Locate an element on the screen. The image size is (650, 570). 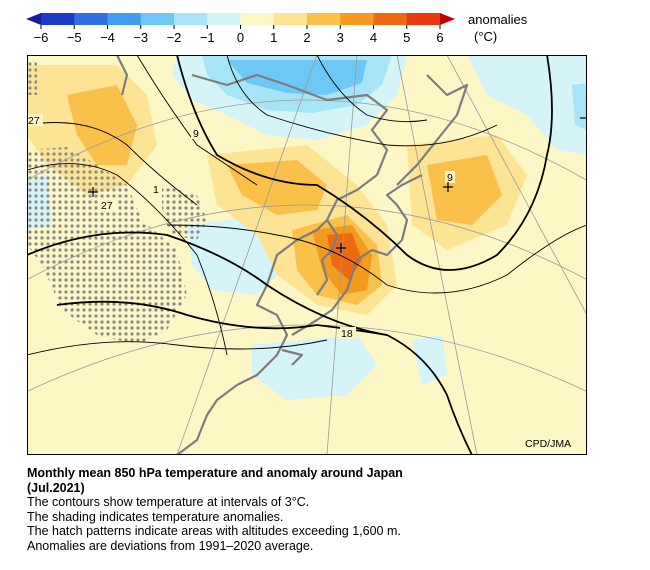
colorbar-tick-label: −3 is located at coordinates (140, 37).